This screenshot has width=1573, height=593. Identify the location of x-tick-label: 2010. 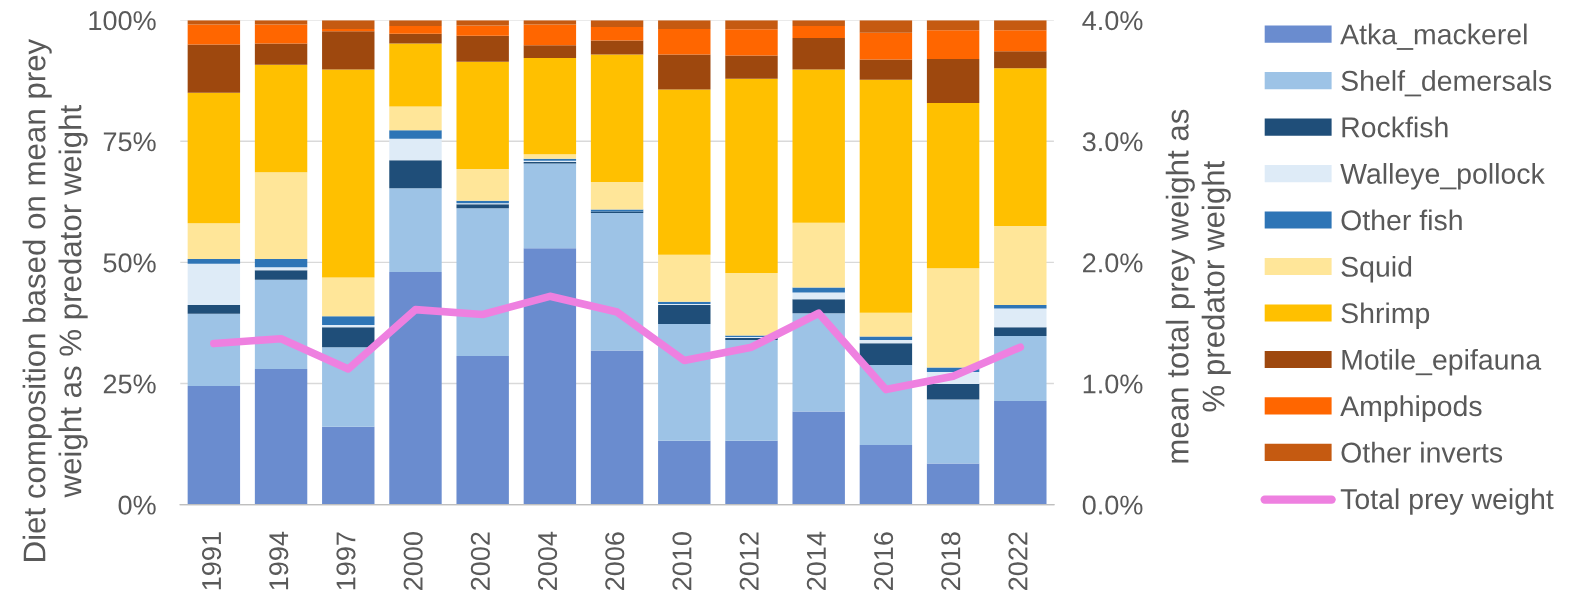
(682, 561).